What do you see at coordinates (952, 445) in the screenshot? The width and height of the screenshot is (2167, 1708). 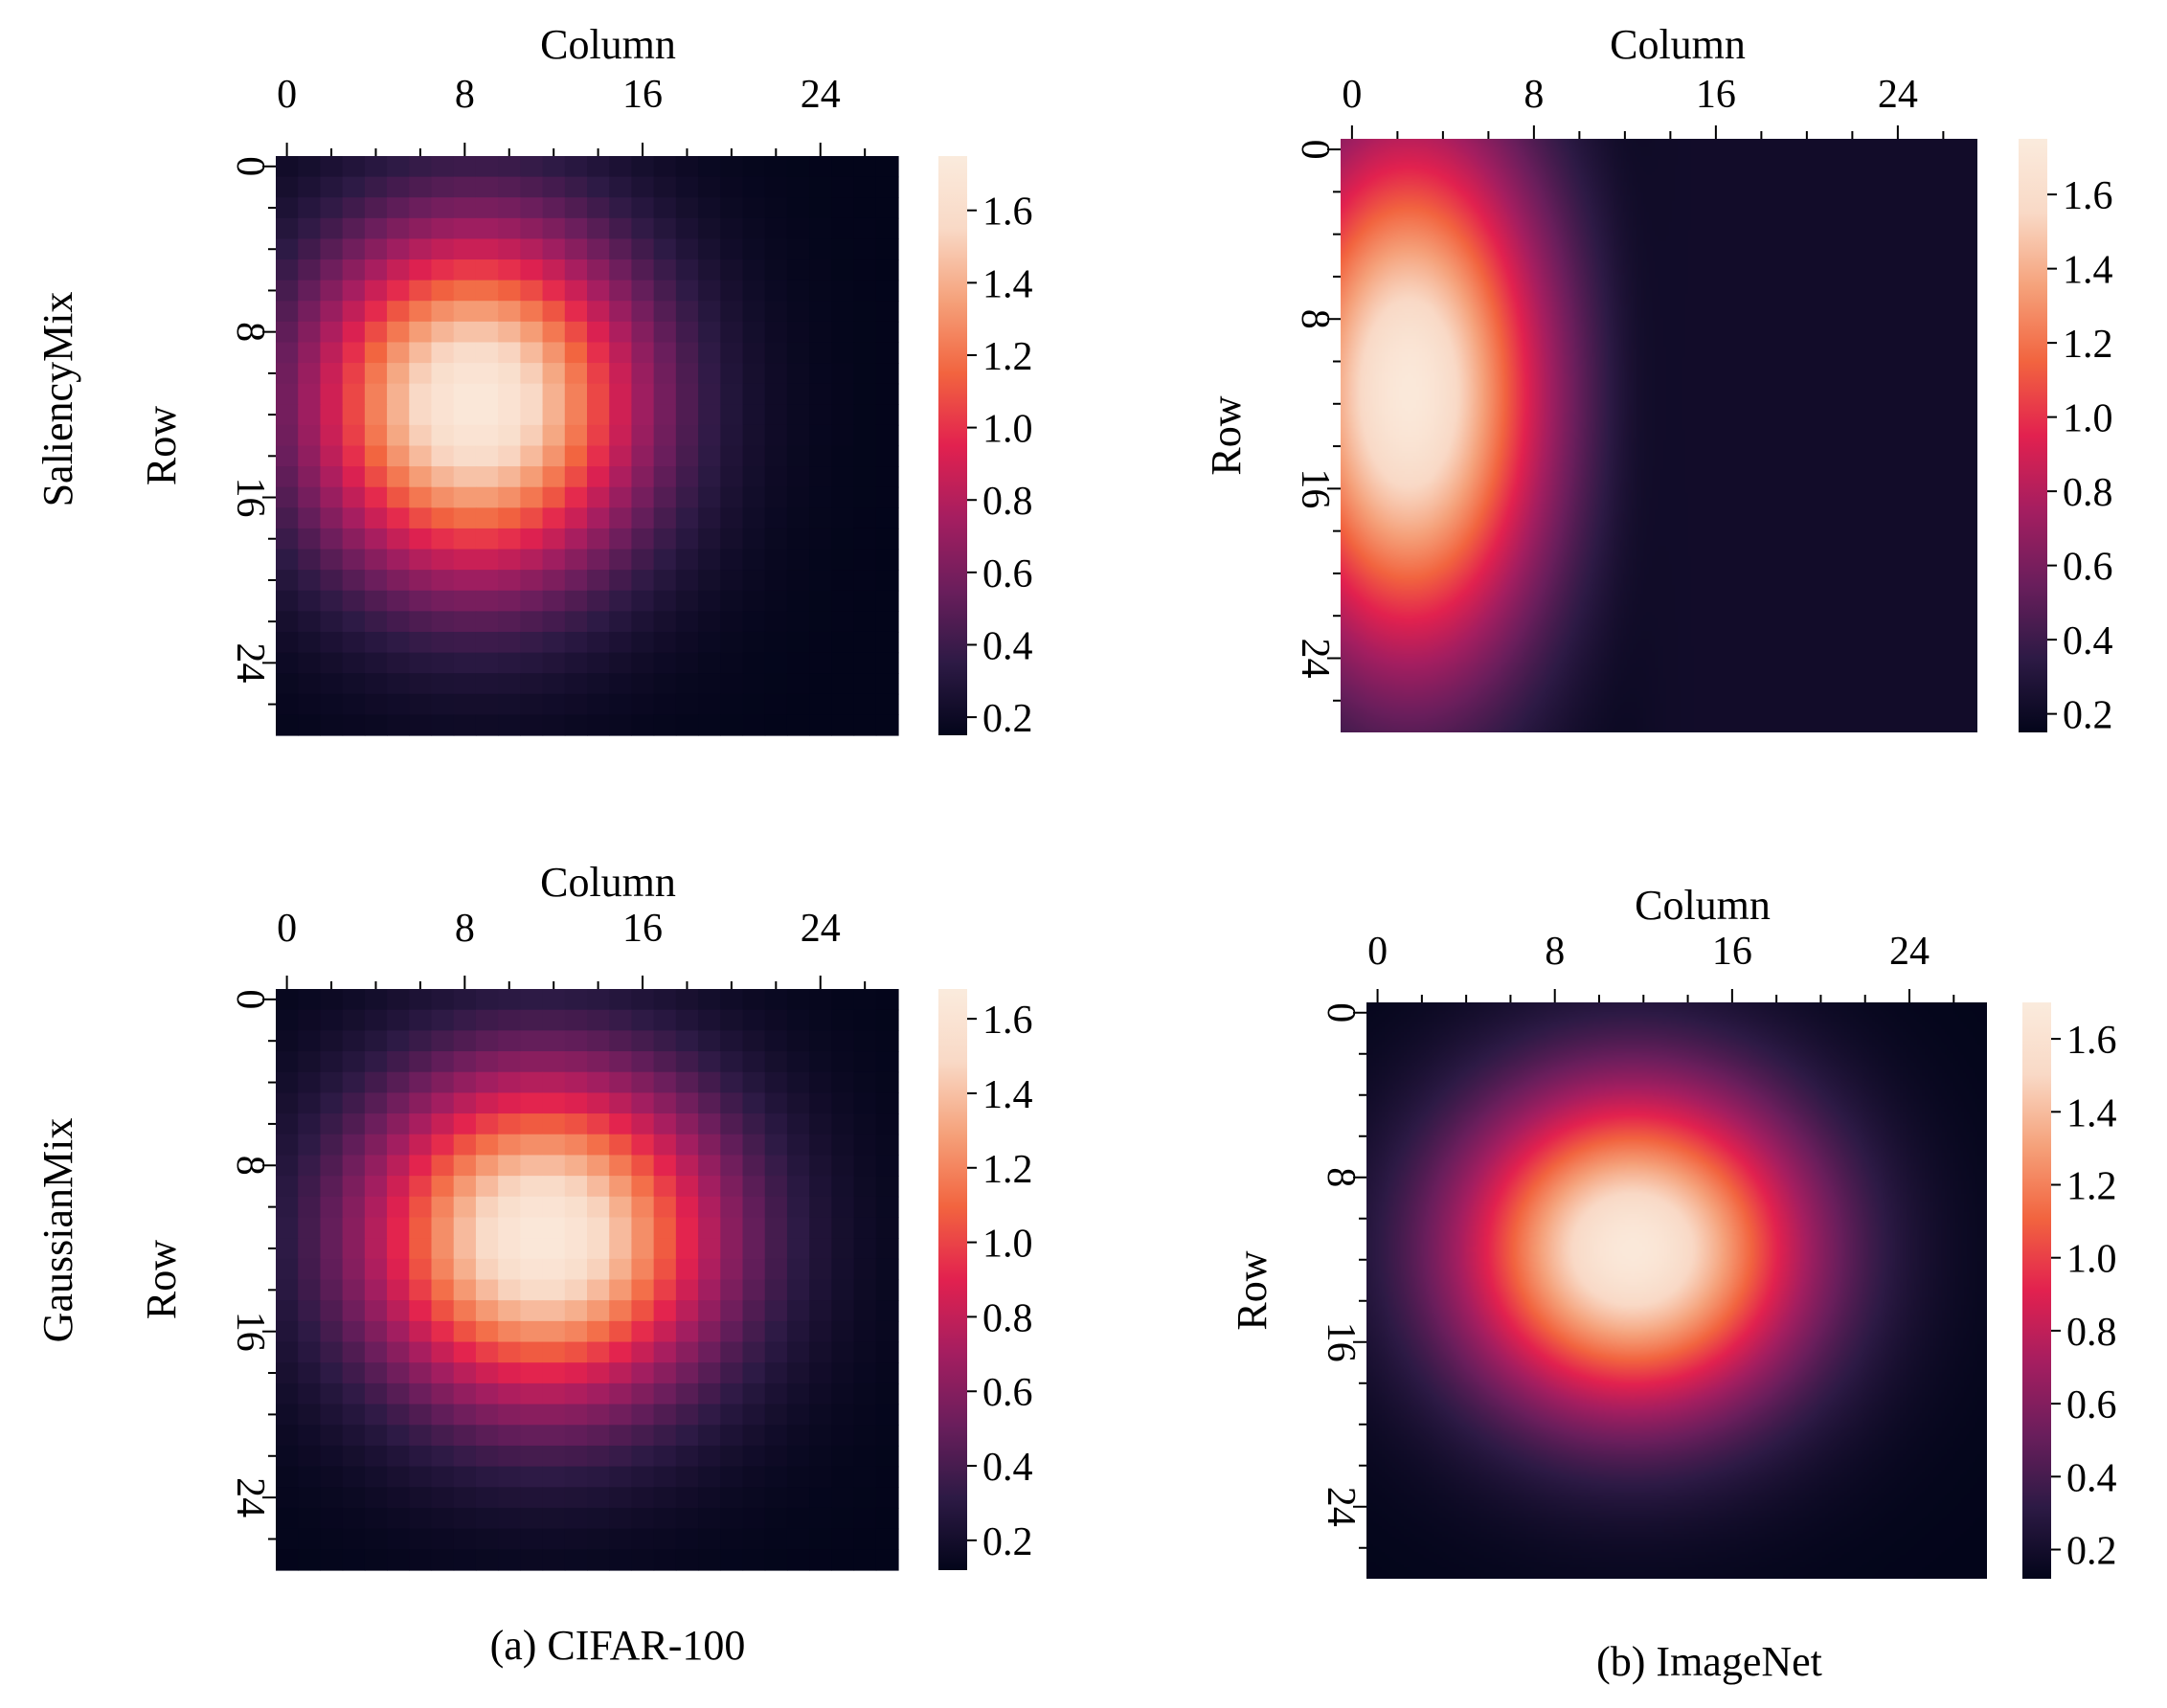 I see `colorbar-gradient` at bounding box center [952, 445].